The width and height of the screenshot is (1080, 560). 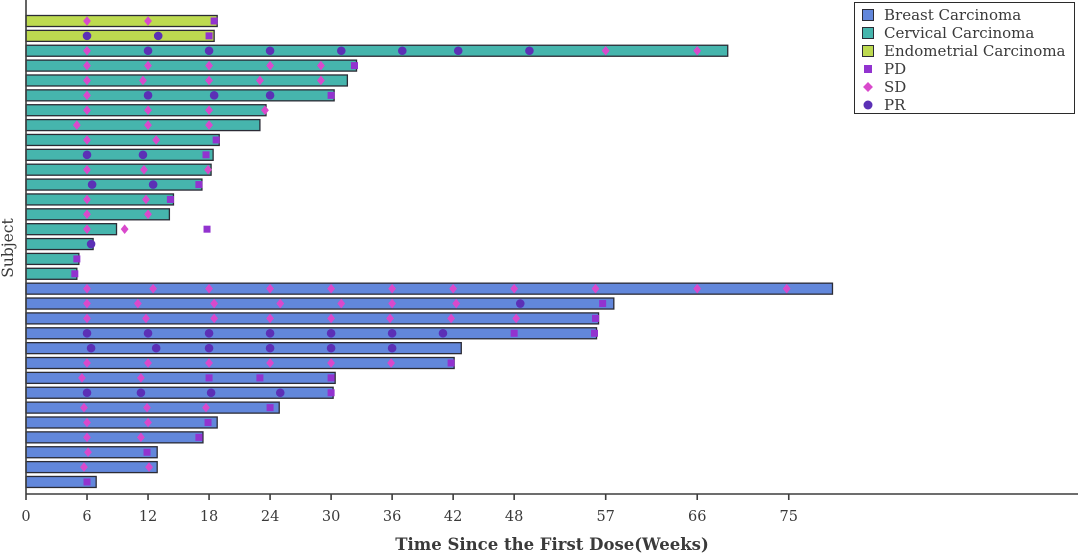 I want to click on x-tick-label: 12, so click(x=148, y=517).